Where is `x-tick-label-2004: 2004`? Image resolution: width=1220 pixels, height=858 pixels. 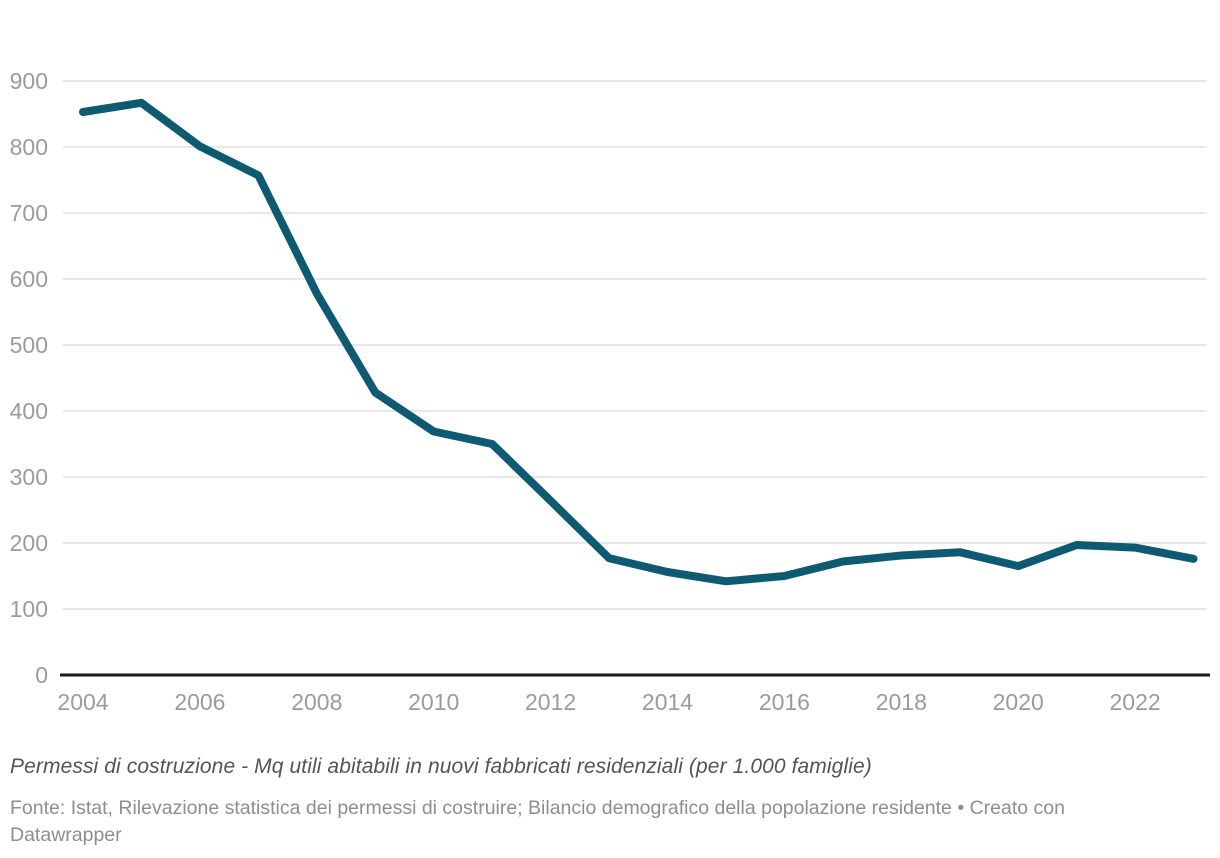 x-tick-label-2004: 2004 is located at coordinates (82, 702).